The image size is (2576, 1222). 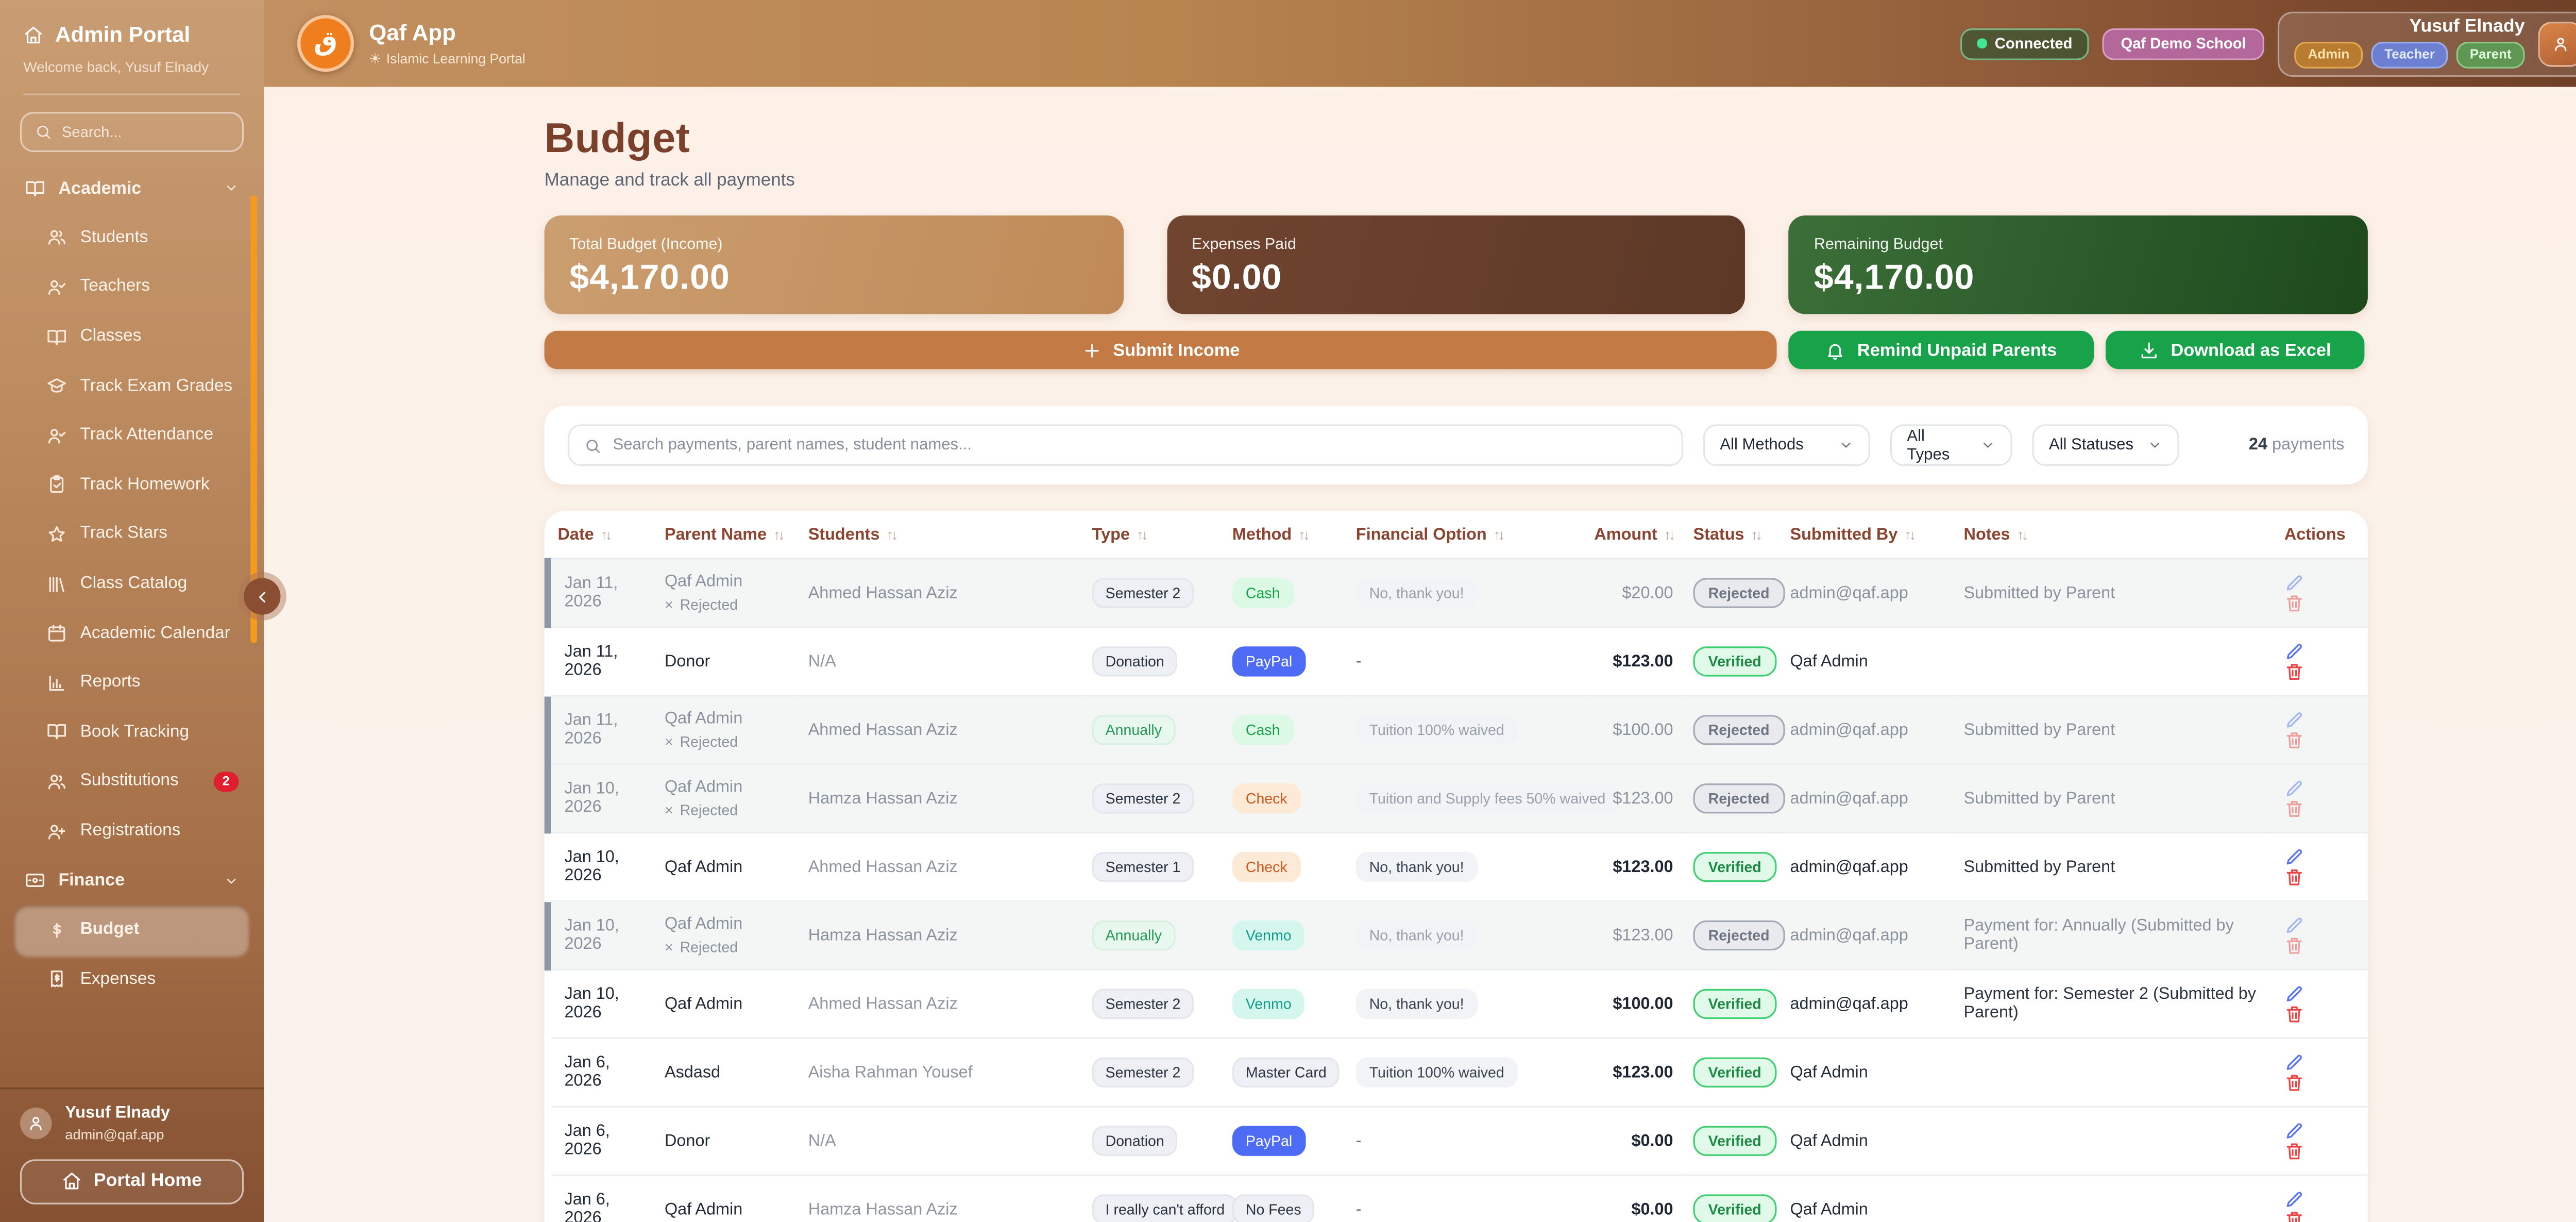 I want to click on sidebar-item: Reports, so click(x=132, y=683).